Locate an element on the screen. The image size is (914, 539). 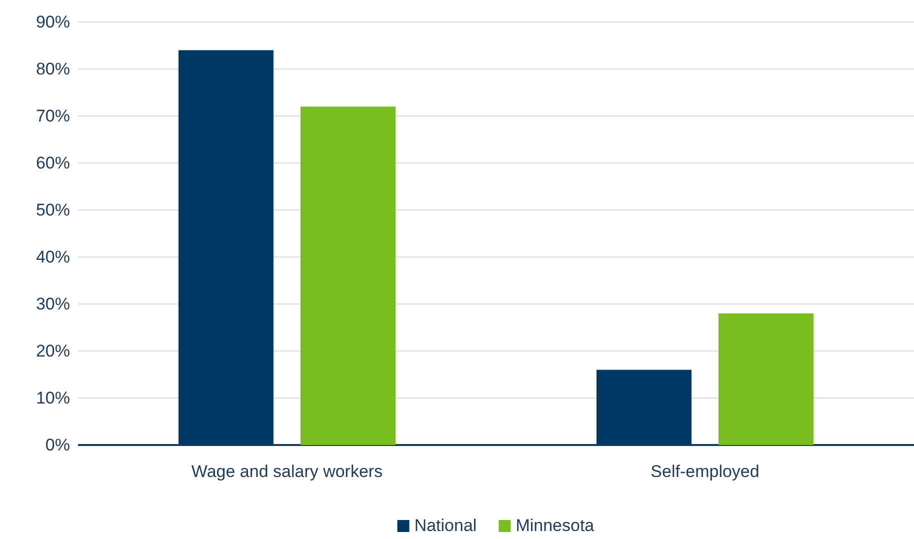
y-tick-label: 20% is located at coordinates (53, 350).